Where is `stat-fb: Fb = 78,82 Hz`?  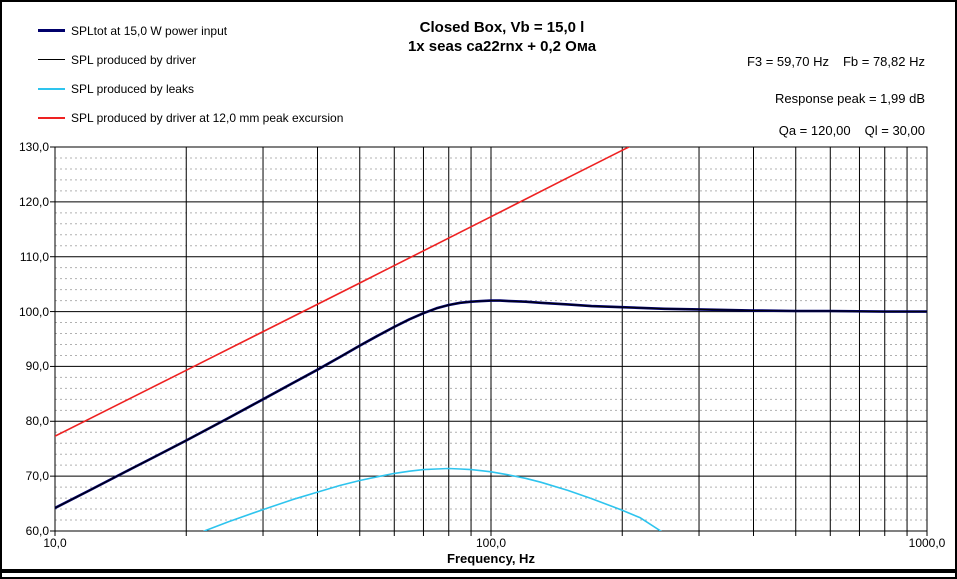
stat-fb: Fb = 78,82 Hz is located at coordinates (883, 61).